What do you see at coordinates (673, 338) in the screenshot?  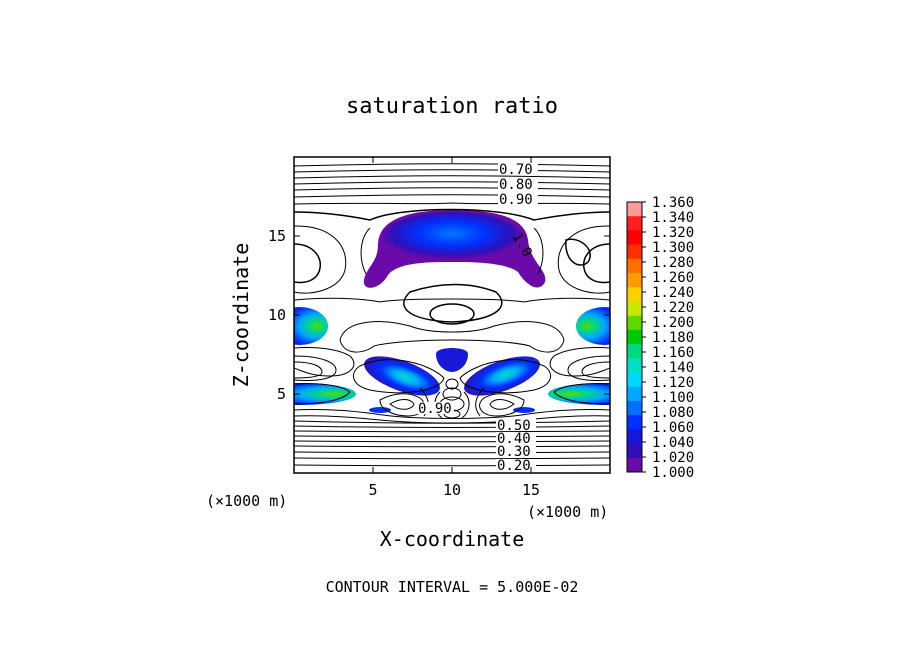 I see `colorbar-label: 1.180` at bounding box center [673, 338].